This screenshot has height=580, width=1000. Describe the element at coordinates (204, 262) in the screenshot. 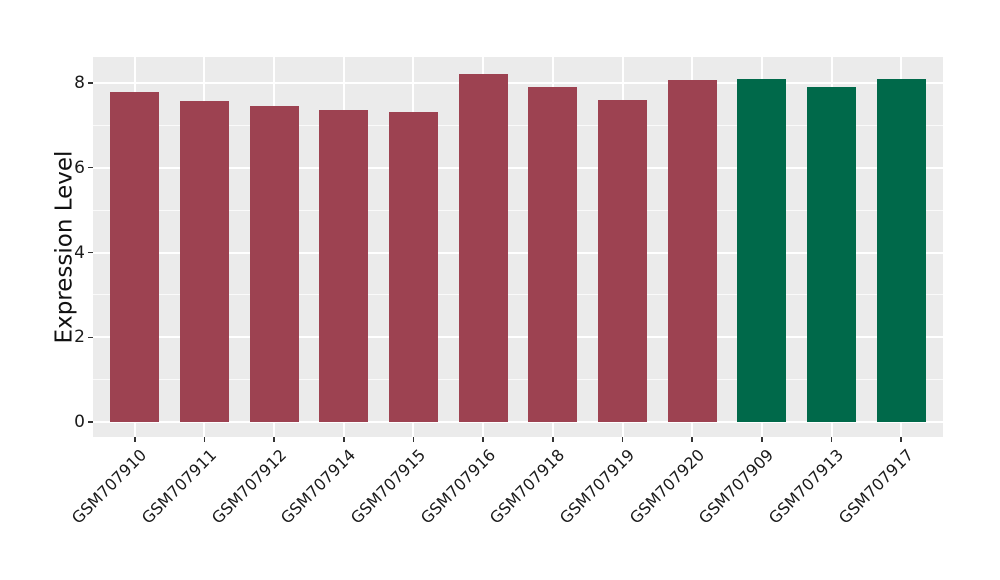

I see `bar-GSM707911` at that location.